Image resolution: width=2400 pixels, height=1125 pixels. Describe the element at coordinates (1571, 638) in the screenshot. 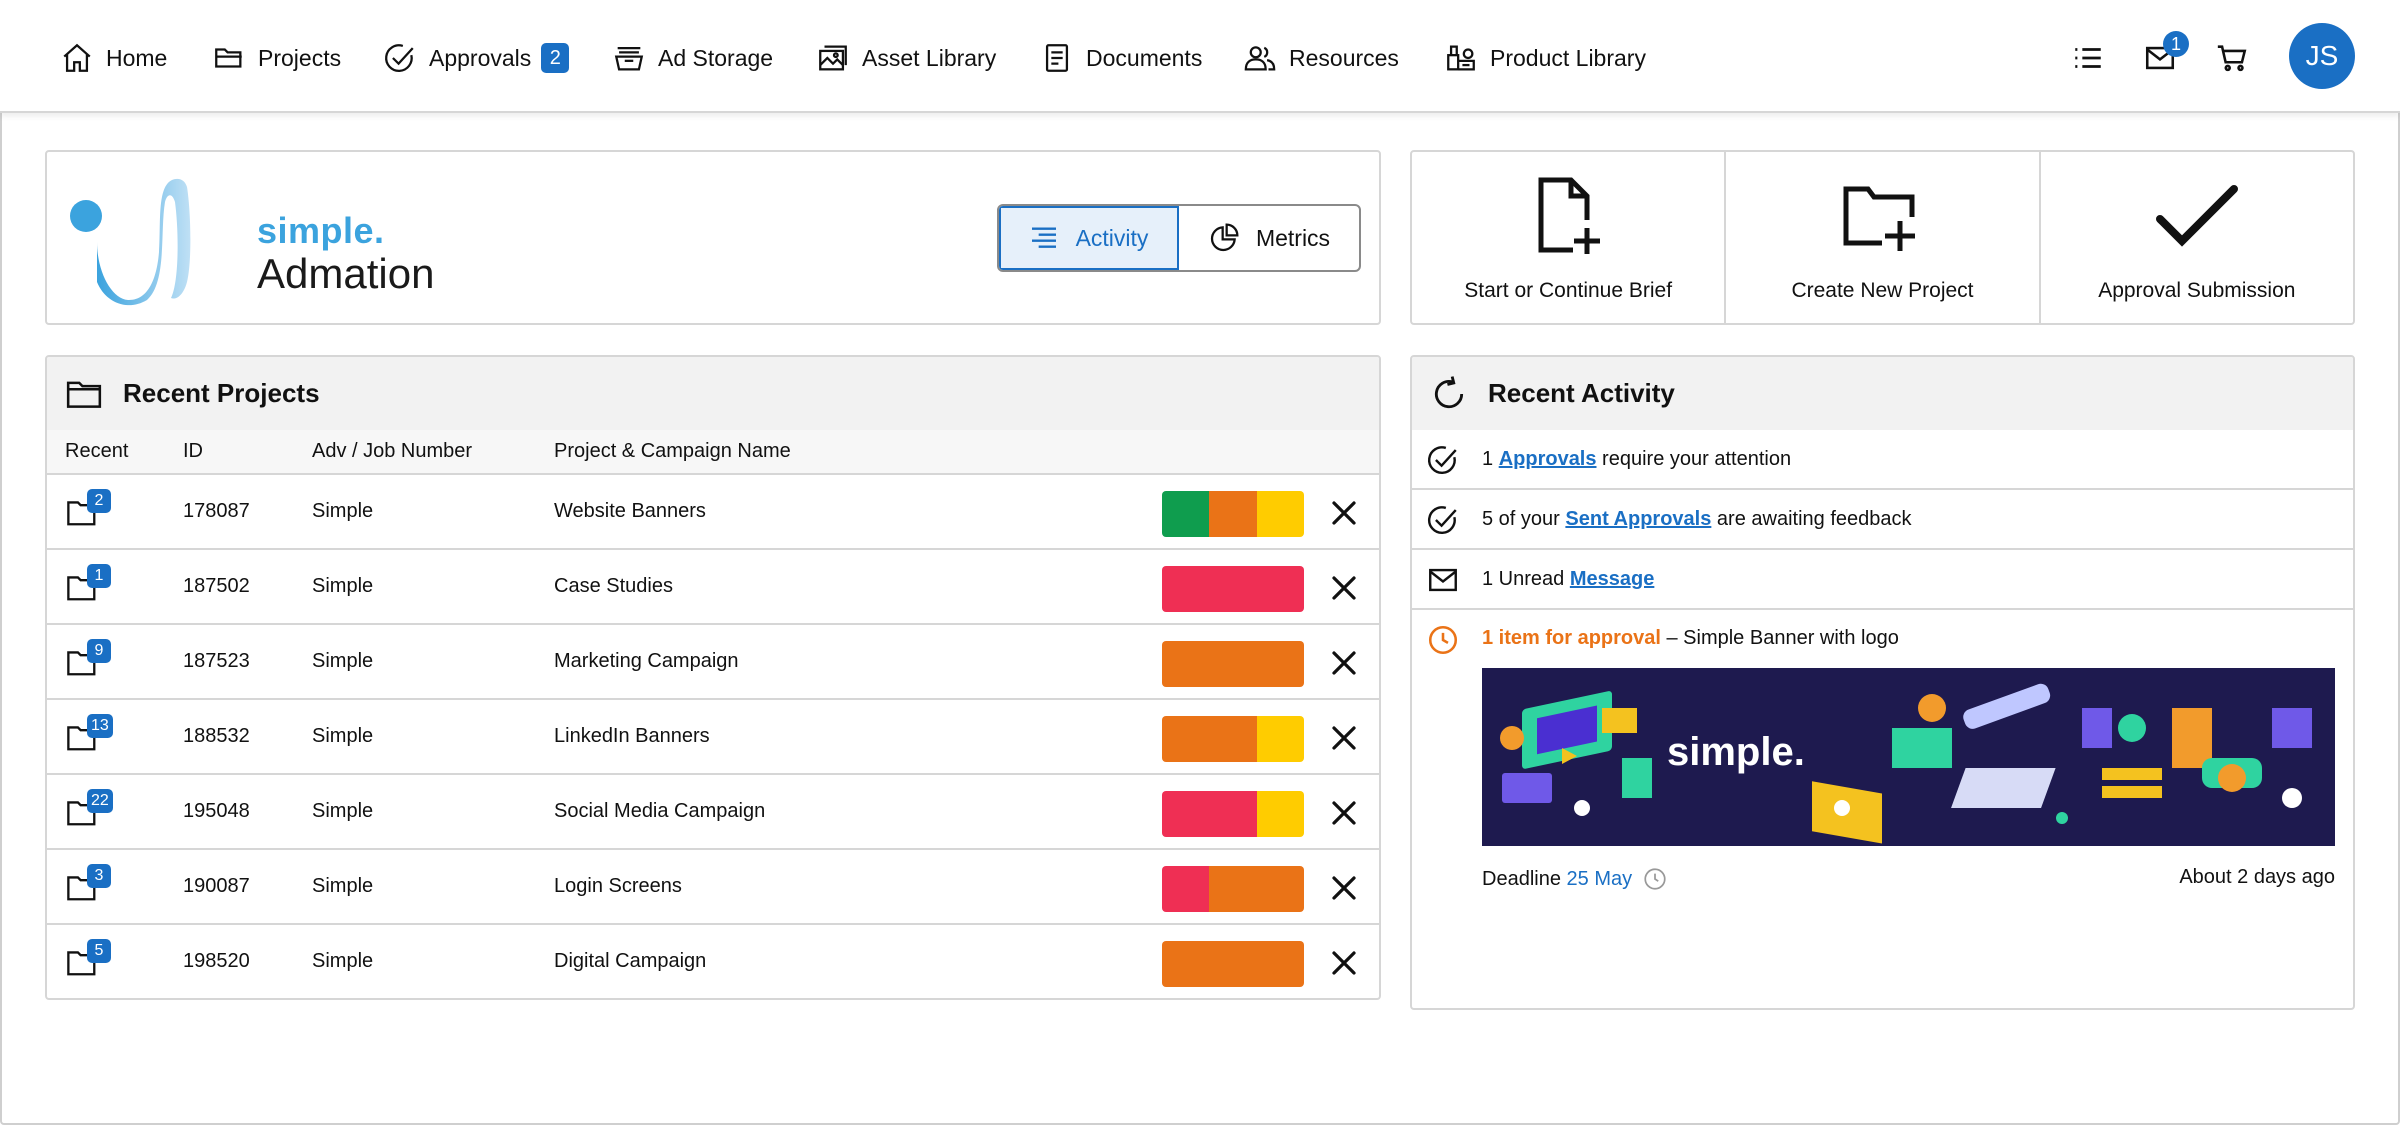

I see `approval-highlight: 1 item for approval` at that location.